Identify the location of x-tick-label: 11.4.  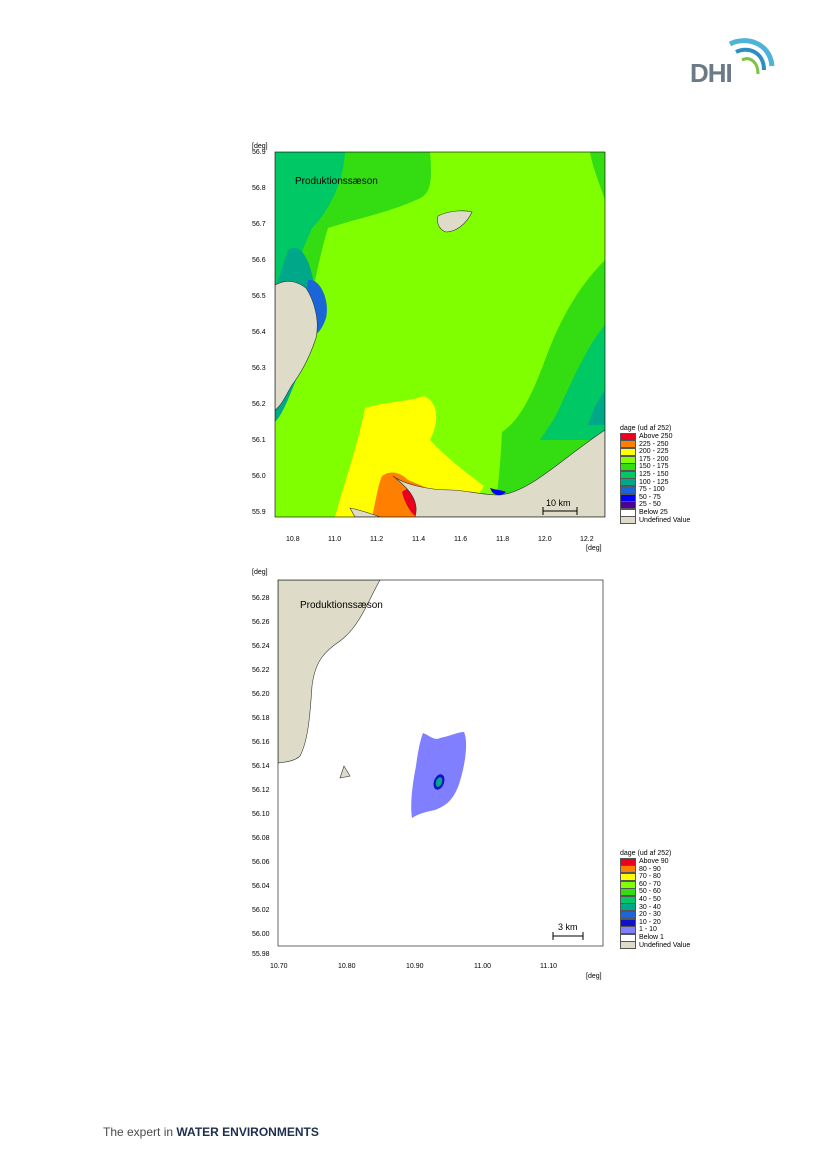
(418, 539).